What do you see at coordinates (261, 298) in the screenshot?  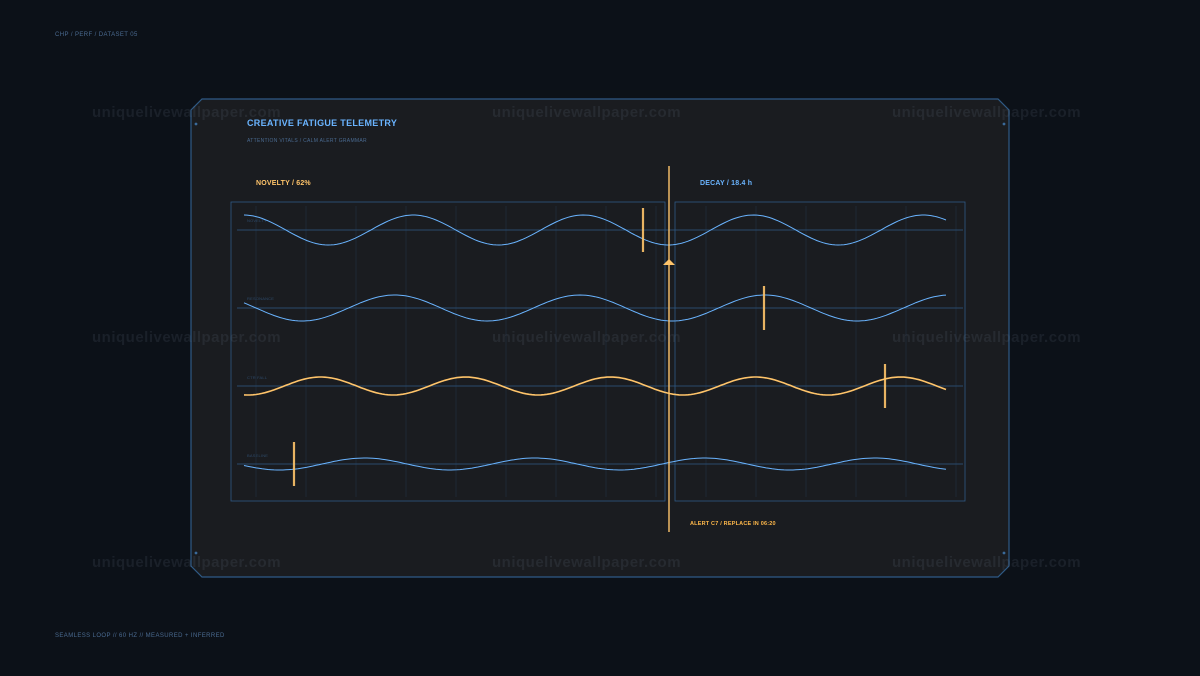 I see `channel-label: RESONANCE` at bounding box center [261, 298].